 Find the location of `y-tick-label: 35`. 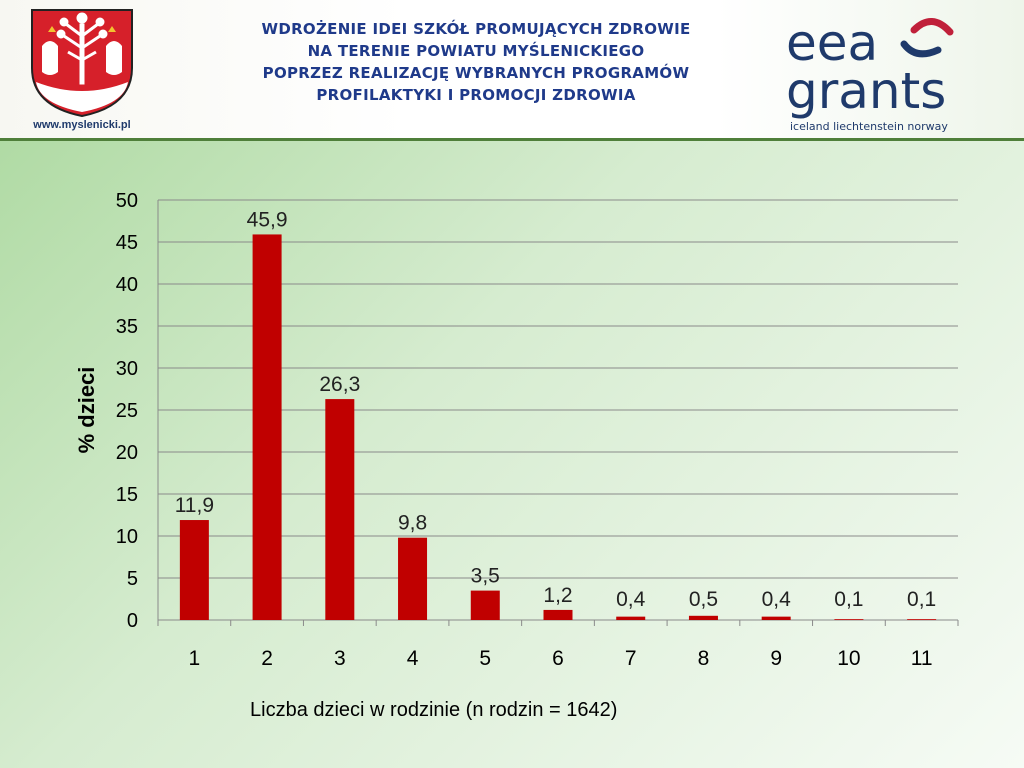

y-tick-label: 35 is located at coordinates (127, 327).